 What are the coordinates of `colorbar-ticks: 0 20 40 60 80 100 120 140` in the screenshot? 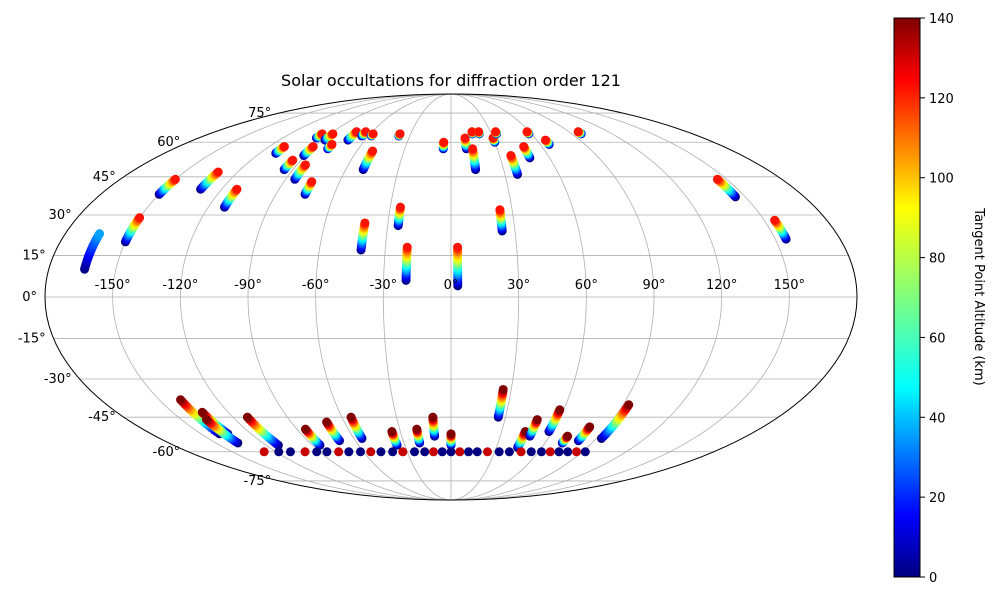 It's located at (937, 299).